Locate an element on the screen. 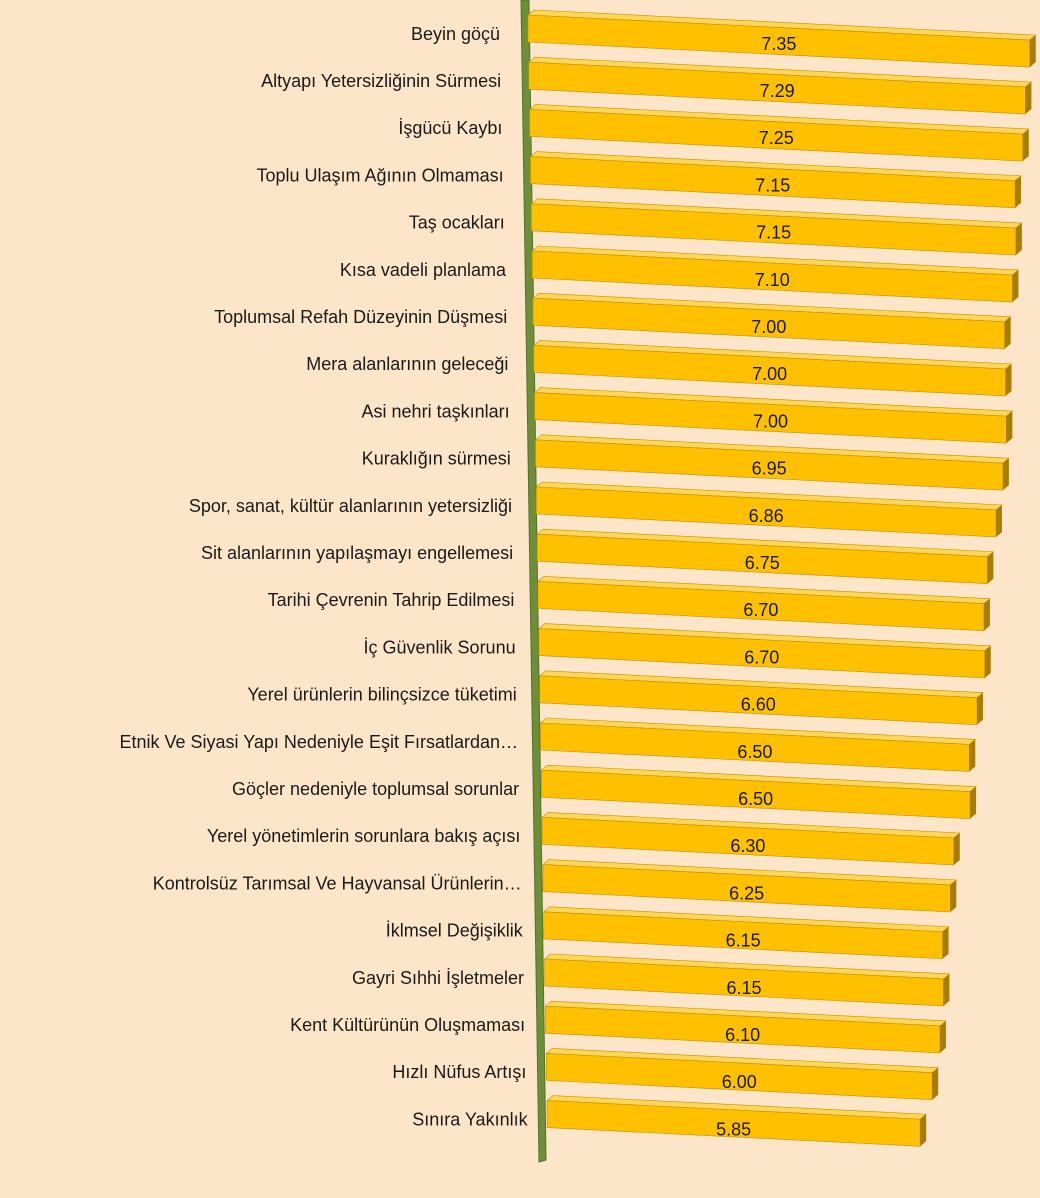 This screenshot has height=1198, width=1040. value-label: 7.10 is located at coordinates (772, 280).